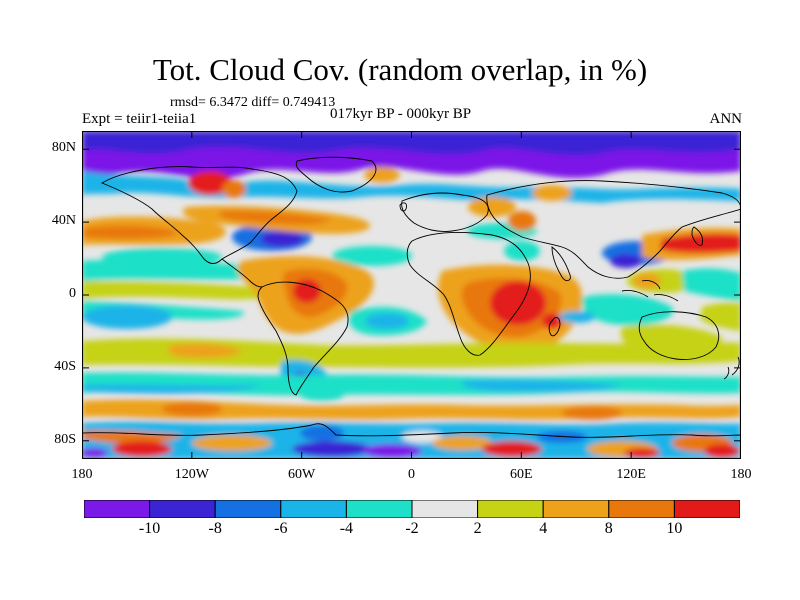  What do you see at coordinates (139, 119) in the screenshot?
I see `experiment-label: Expt = teiir1-teiia1` at bounding box center [139, 119].